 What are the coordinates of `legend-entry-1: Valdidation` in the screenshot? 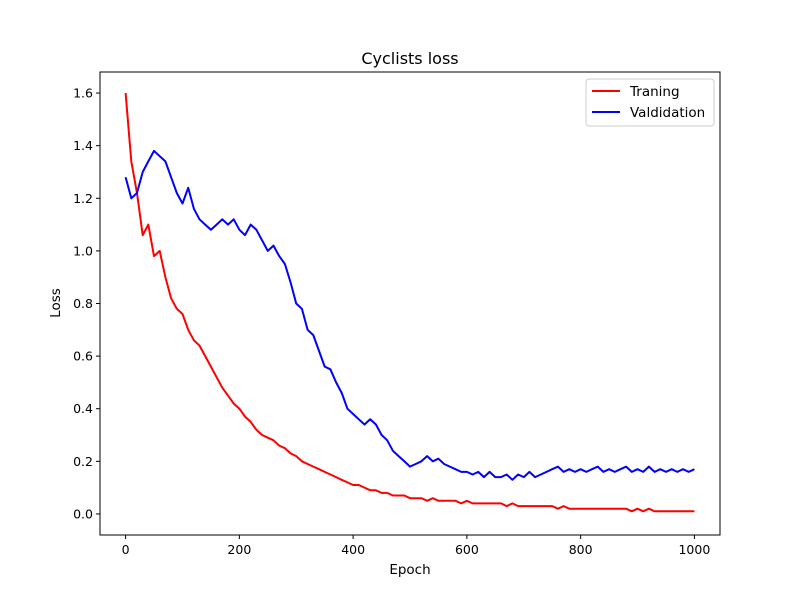 It's located at (667, 113).